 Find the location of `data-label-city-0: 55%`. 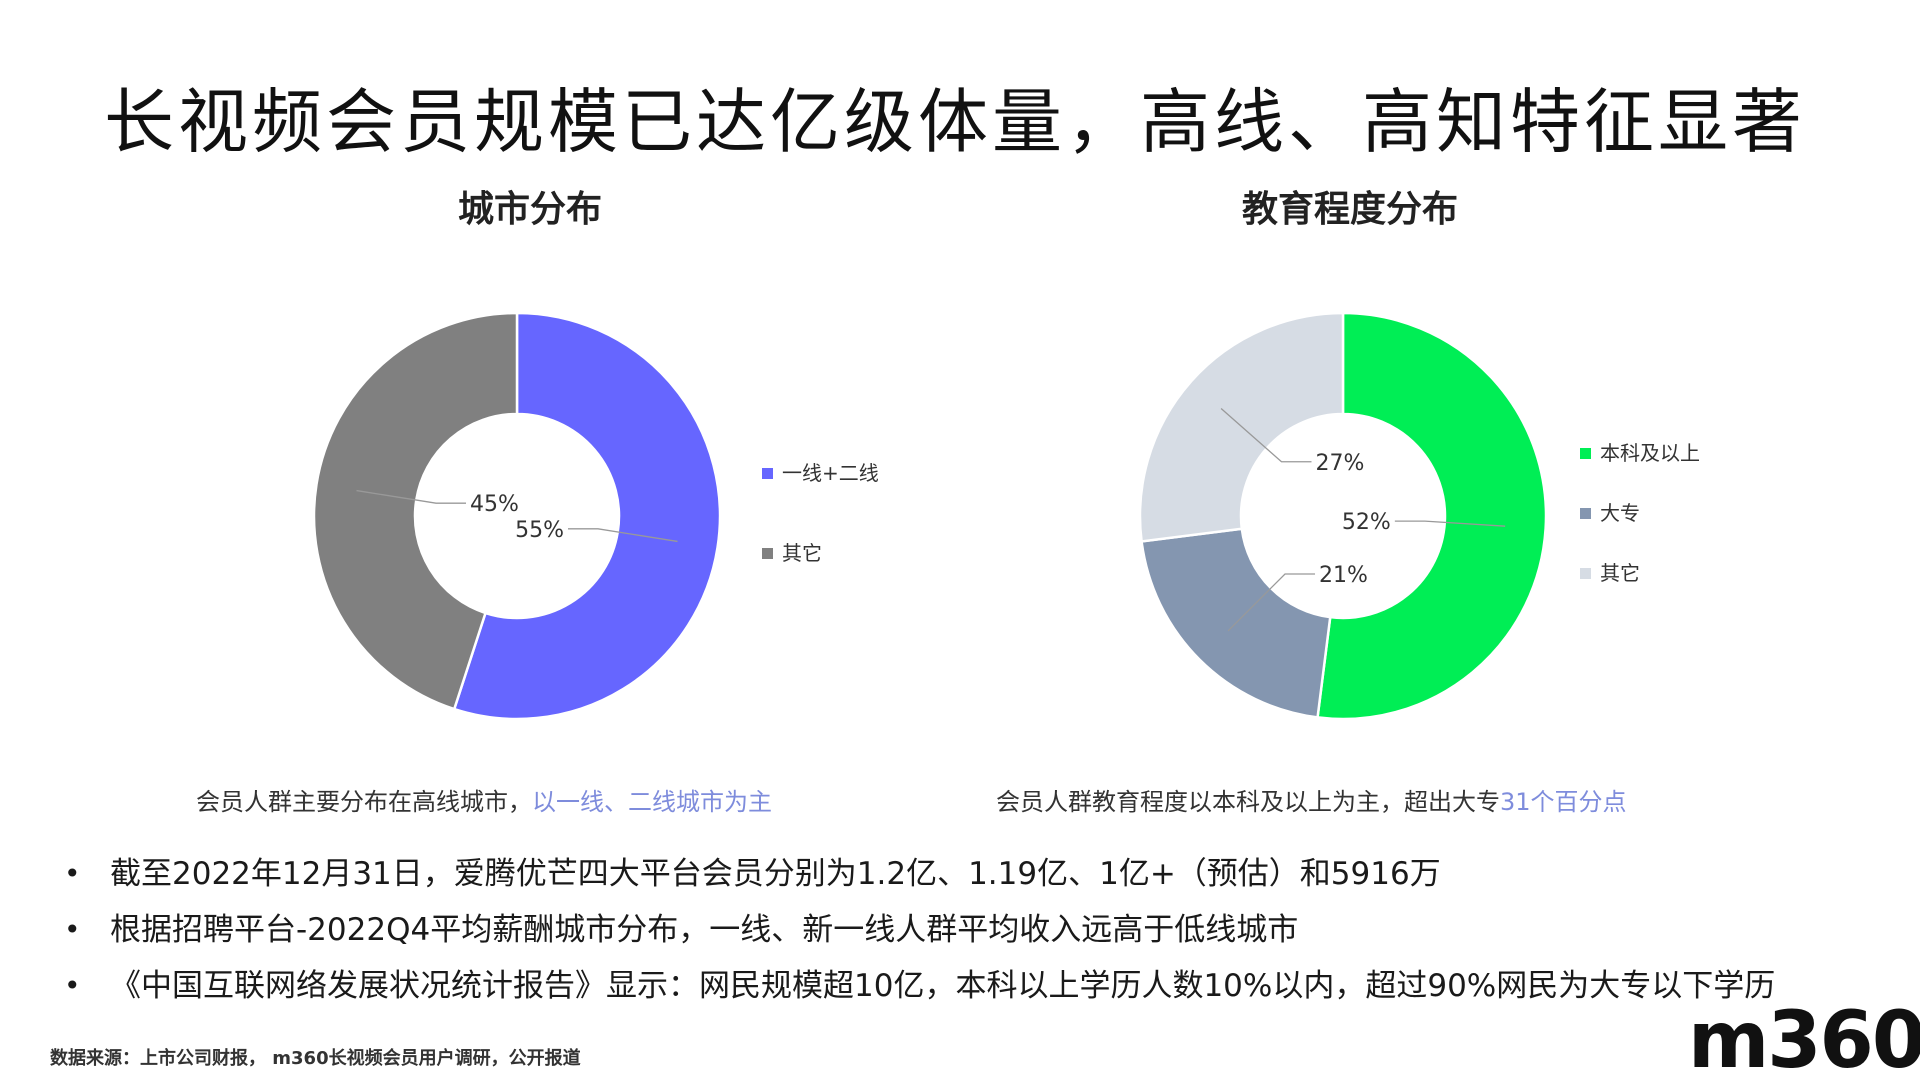

data-label-city-0: 55% is located at coordinates (539, 530).